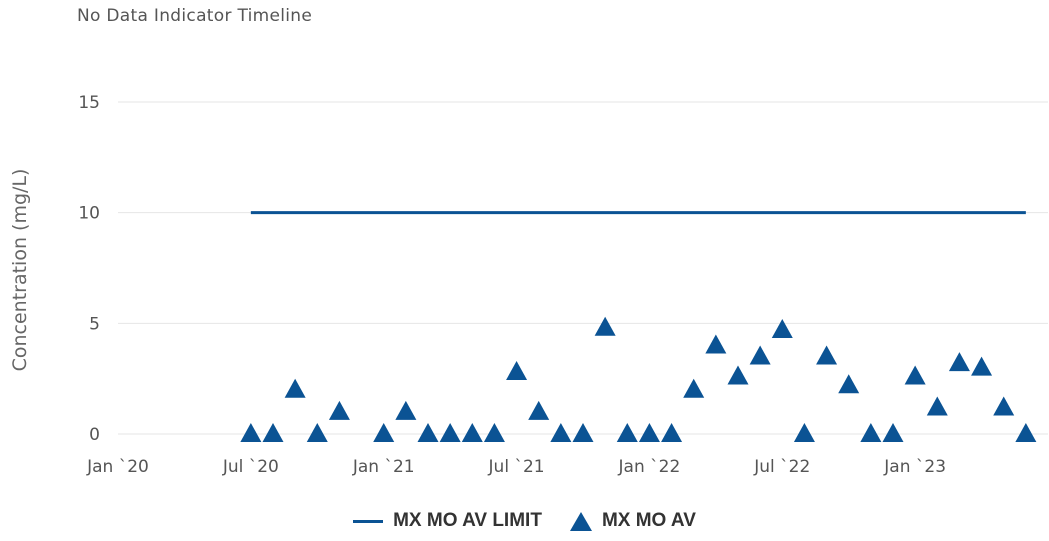  I want to click on x-tick-label: Jul `22, so click(781, 467).